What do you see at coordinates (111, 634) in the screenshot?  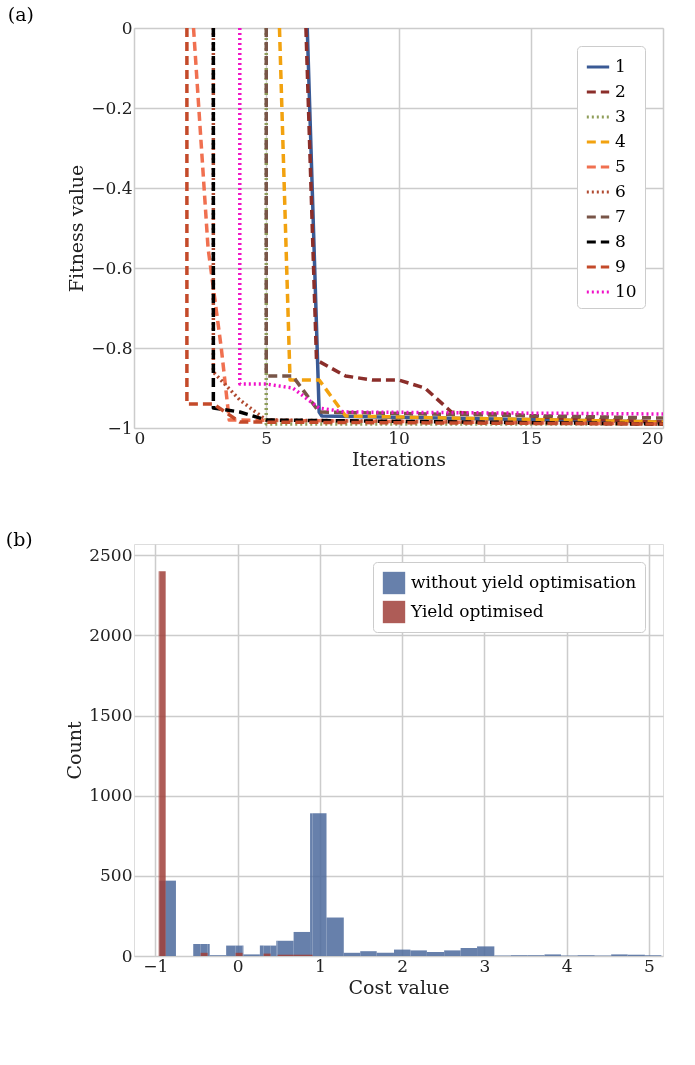 I see `y-tick-label: 2000` at bounding box center [111, 634].